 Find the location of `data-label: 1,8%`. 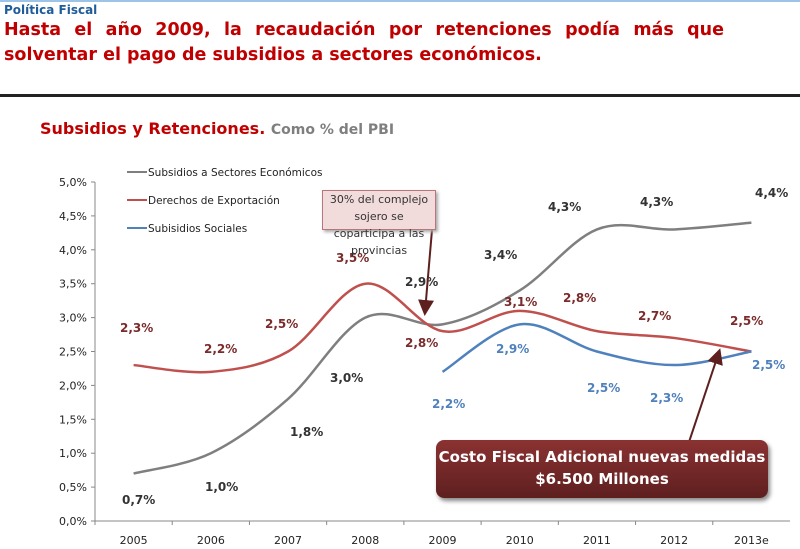

data-label: 1,8% is located at coordinates (306, 432).